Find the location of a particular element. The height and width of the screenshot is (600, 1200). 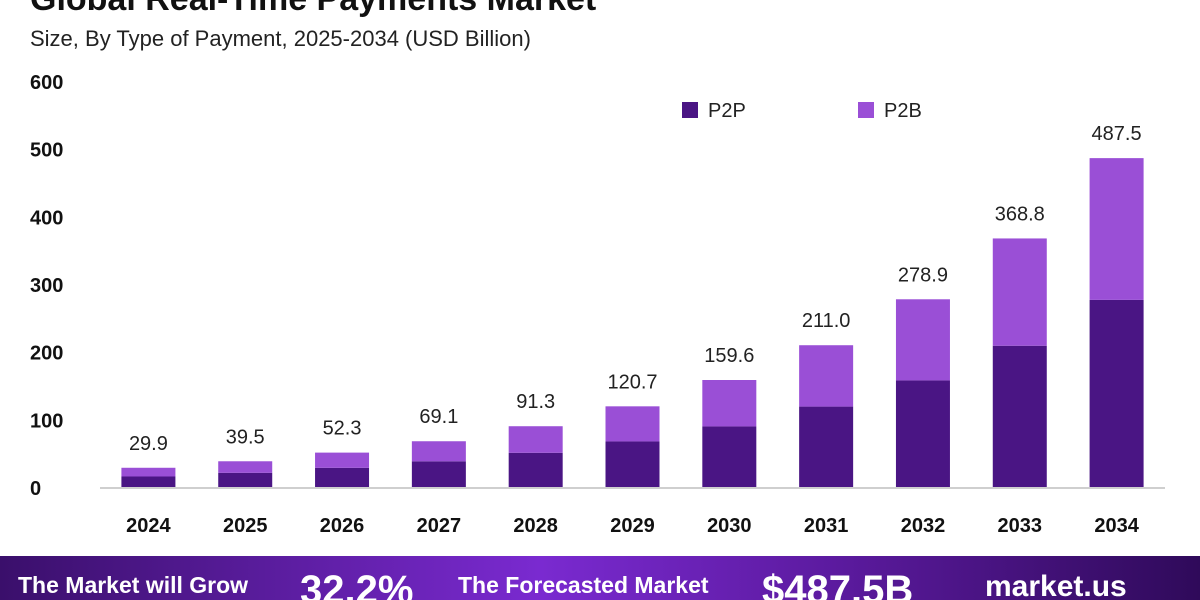

footer-forecast-value: $487.5B is located at coordinates (838, 584).